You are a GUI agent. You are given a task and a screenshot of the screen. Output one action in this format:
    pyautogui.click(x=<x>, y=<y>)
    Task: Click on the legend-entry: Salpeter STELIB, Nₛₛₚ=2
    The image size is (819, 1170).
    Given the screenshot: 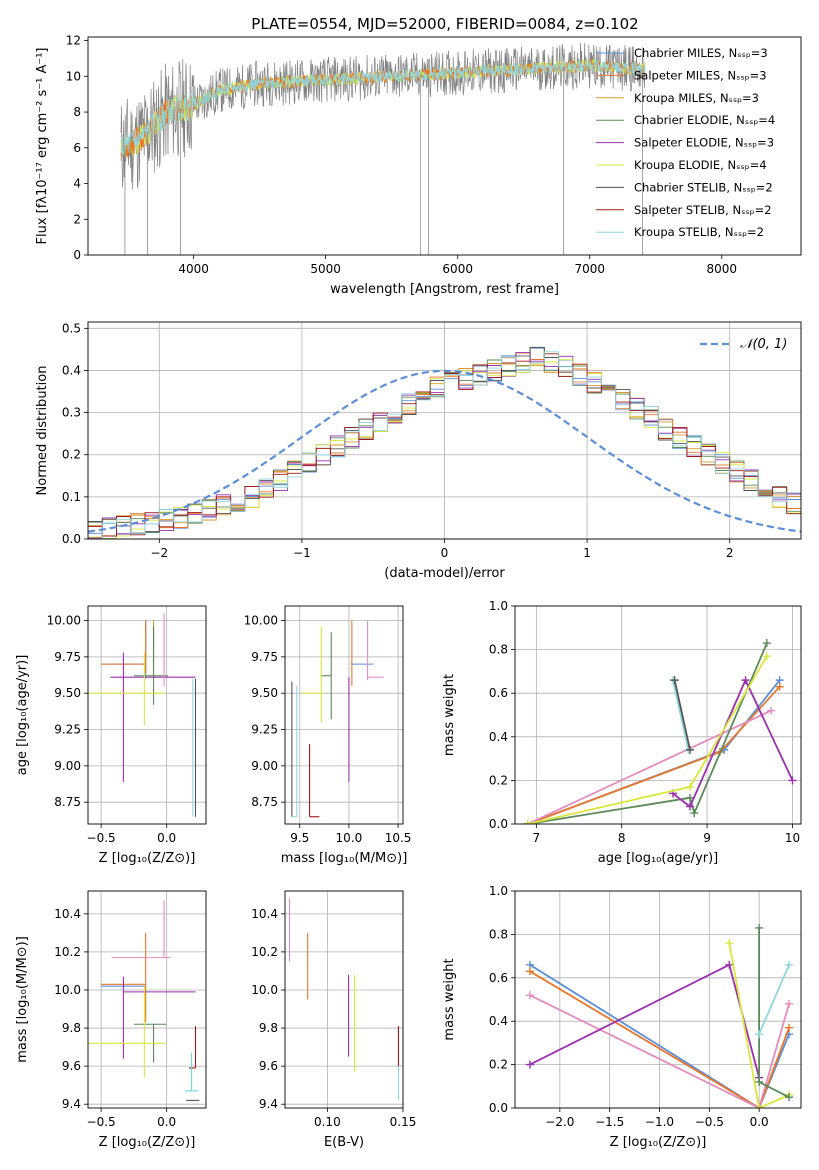 What is the action you would take?
    pyautogui.click(x=703, y=210)
    